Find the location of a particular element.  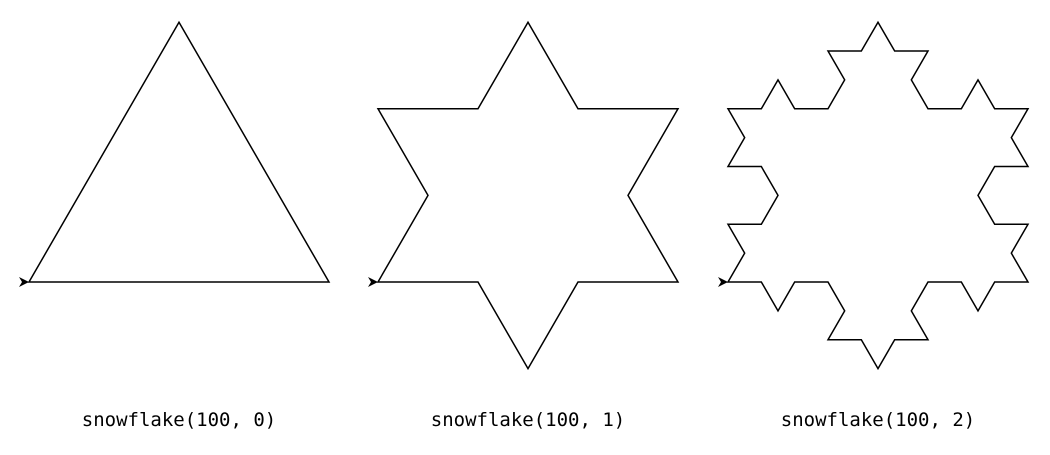

snowflake-caption: snowflake(100, 0) is located at coordinates (179, 420).